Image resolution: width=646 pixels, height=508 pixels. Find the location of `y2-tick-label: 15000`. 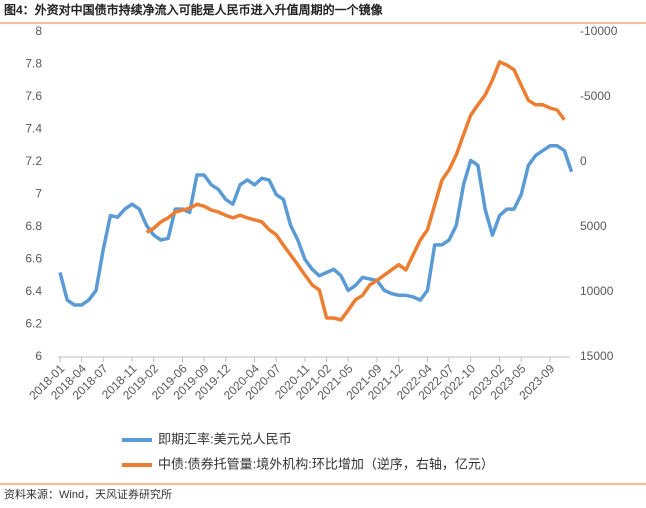

y2-tick-label: 15000 is located at coordinates (597, 356).